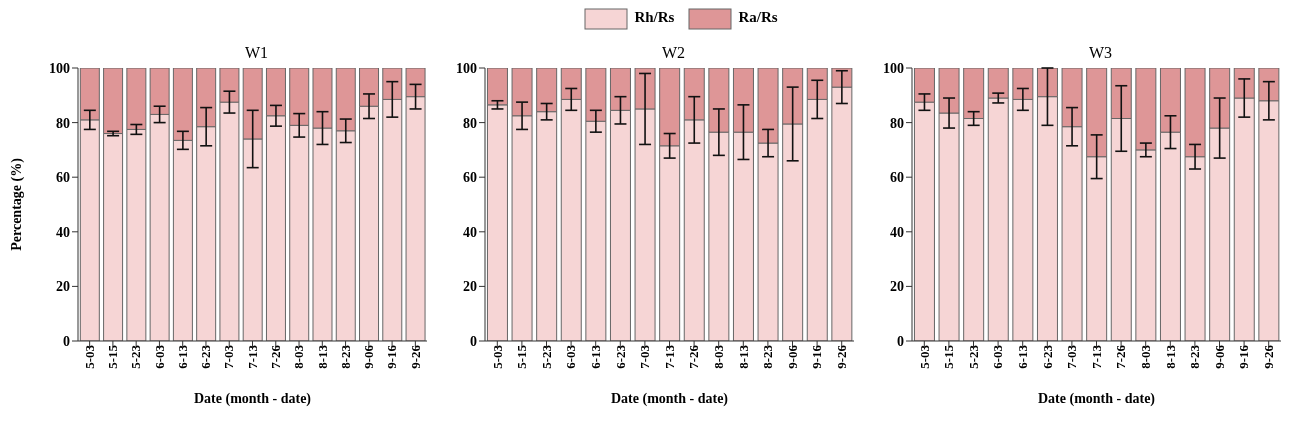 This screenshot has width=1299, height=434. Describe the element at coordinates (1100, 52) in the screenshot. I see `chart-title: W3` at that location.